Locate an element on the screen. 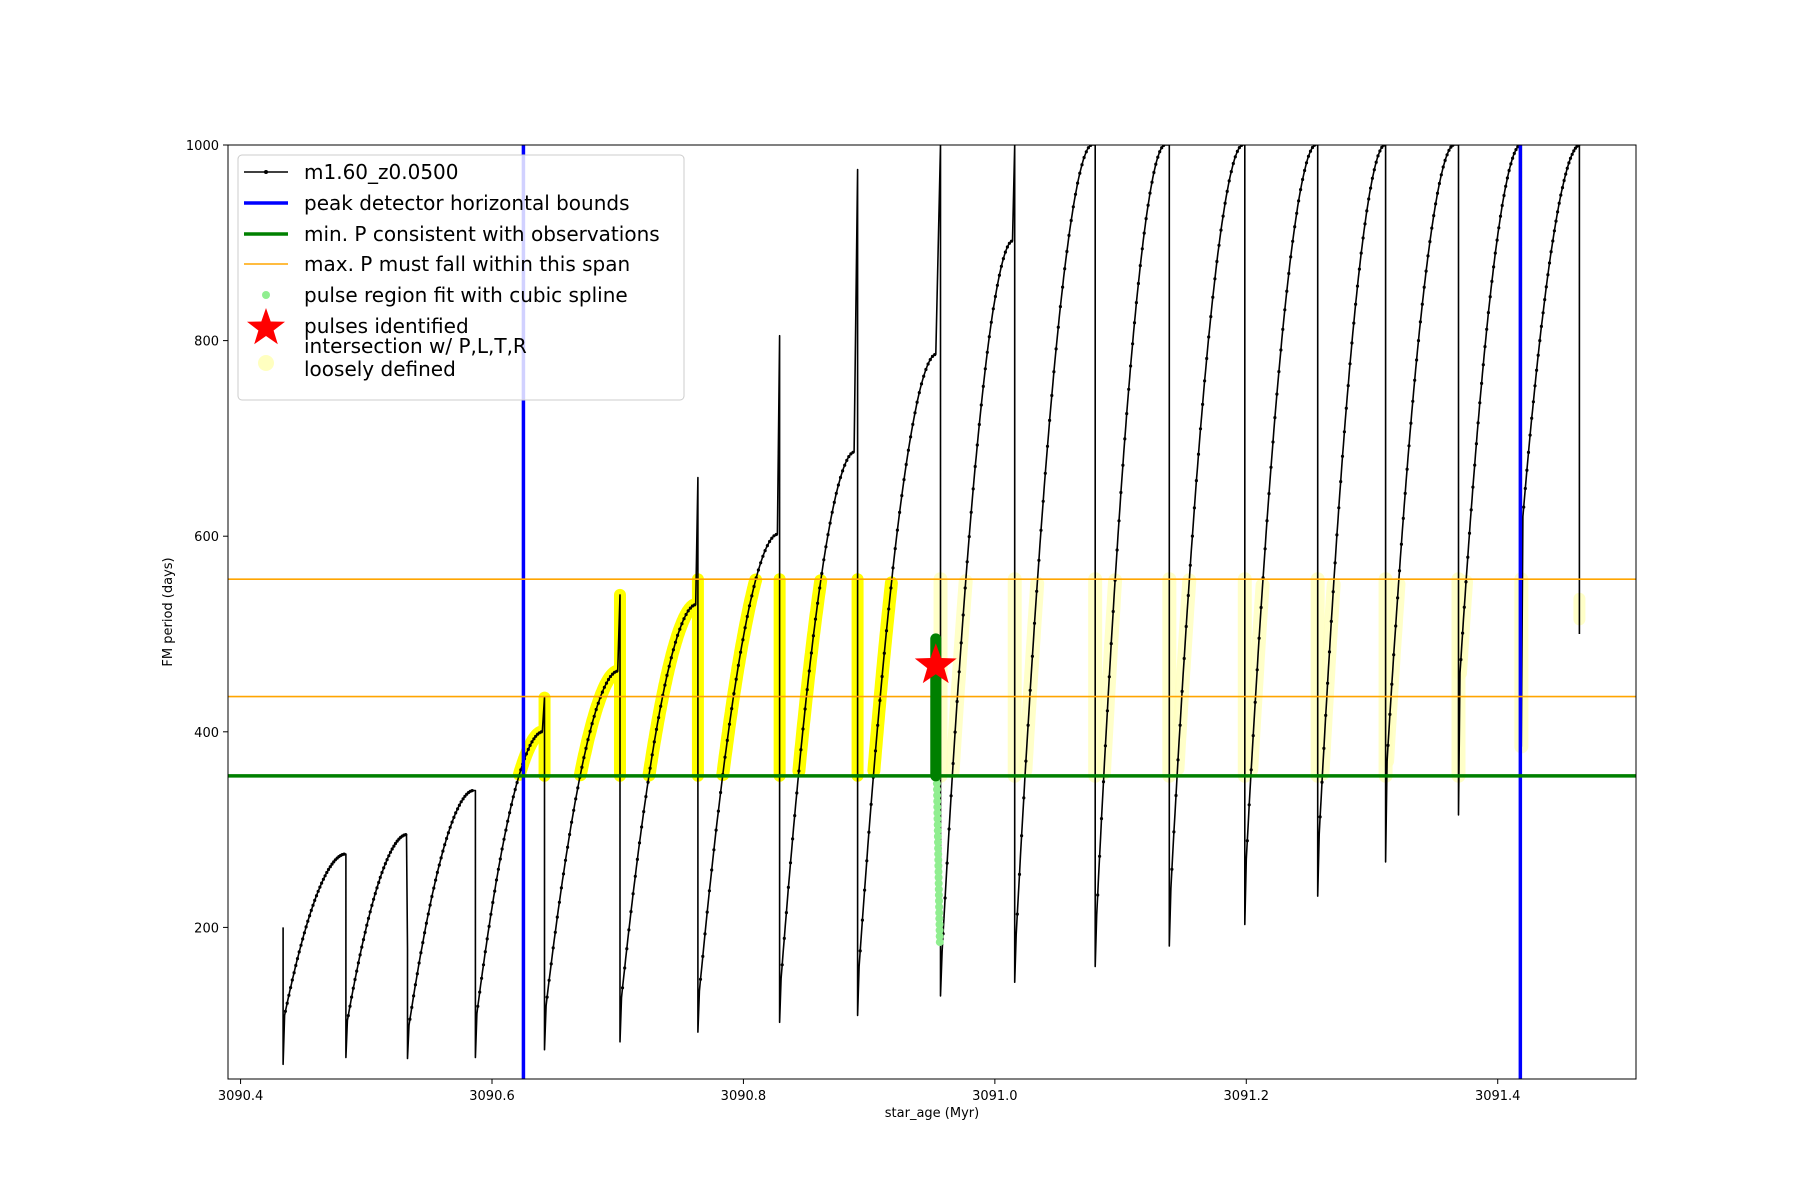  x-tick-label: 3091.0 is located at coordinates (995, 1096).